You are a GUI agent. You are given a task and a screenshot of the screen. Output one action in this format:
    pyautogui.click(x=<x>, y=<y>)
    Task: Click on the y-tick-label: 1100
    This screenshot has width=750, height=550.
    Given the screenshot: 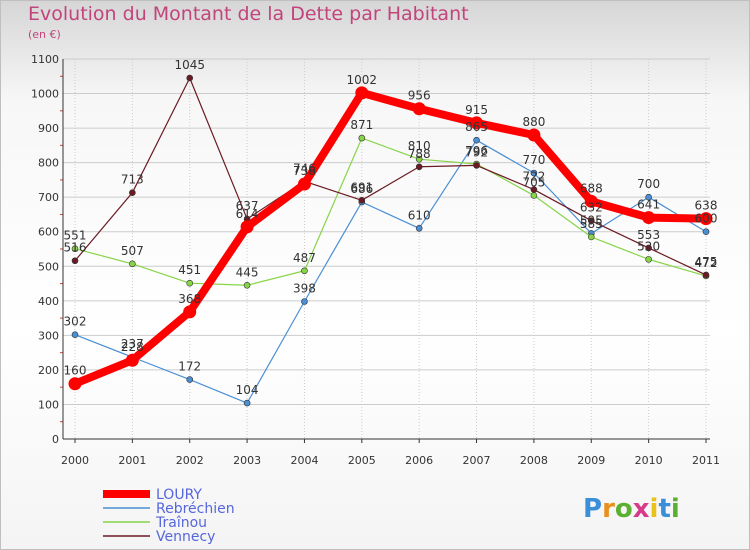 What is the action you would take?
    pyautogui.click(x=45, y=59)
    